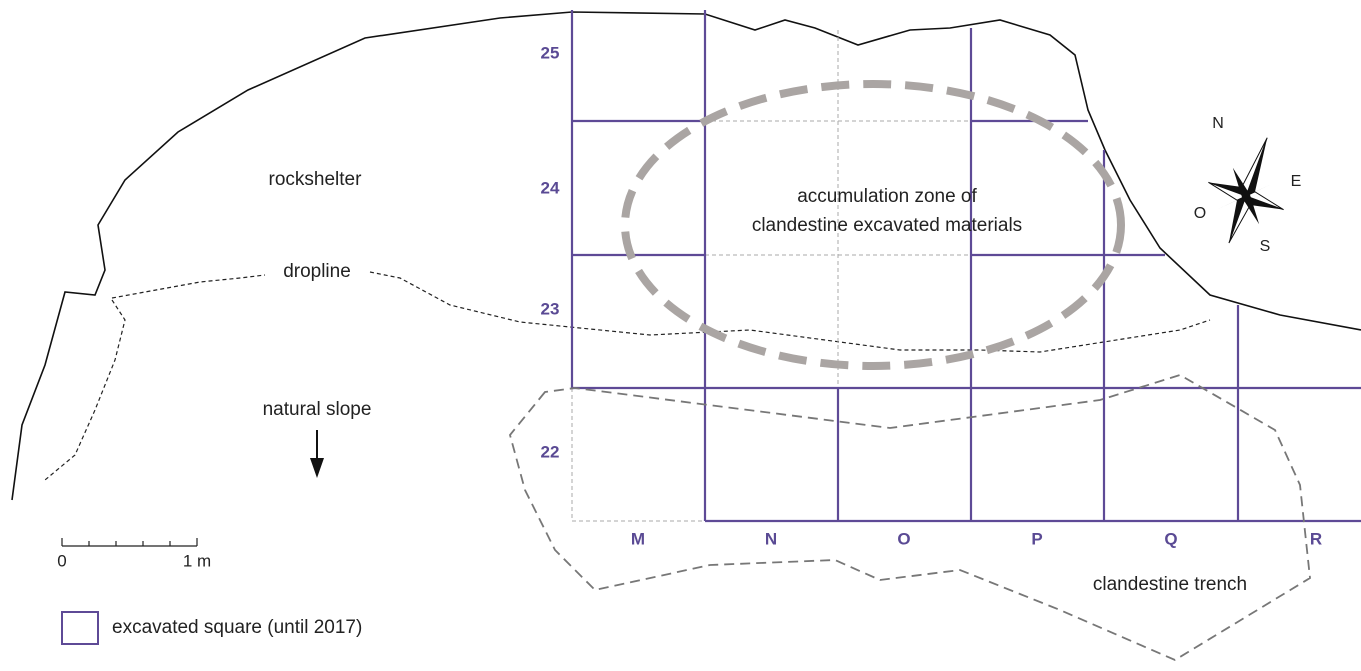 Image resolution: width=1361 pixels, height=671 pixels. Describe the element at coordinates (771, 538) in the screenshot. I see `col-label: N` at that location.